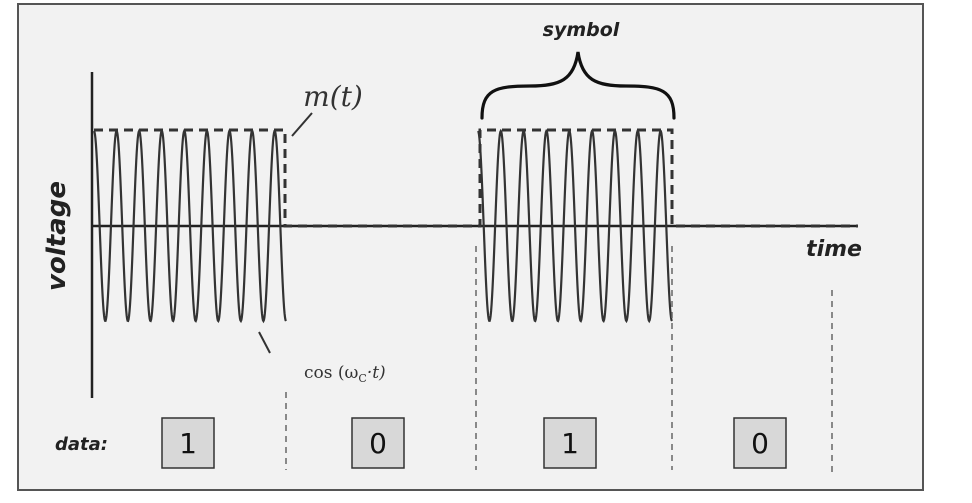 This screenshot has height=503, width=972. What do you see at coordinates (302, 124) in the screenshot?
I see `envelope-leader-line` at bounding box center [302, 124].